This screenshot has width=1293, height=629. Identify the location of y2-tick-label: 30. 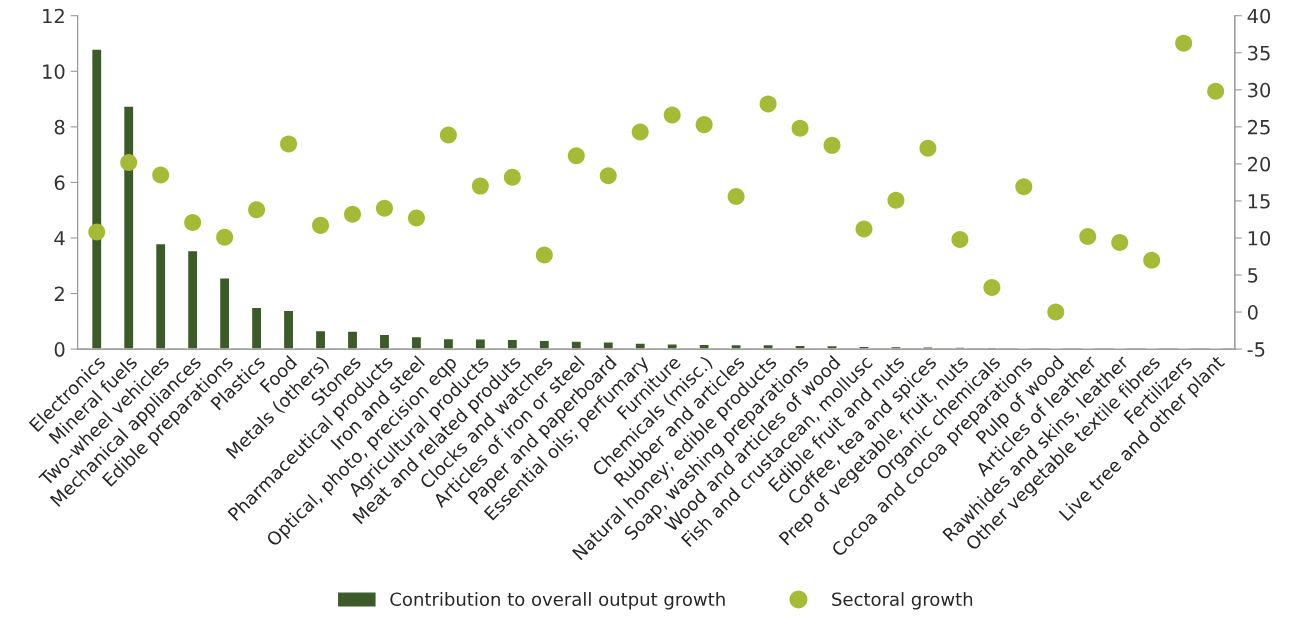
(1259, 90).